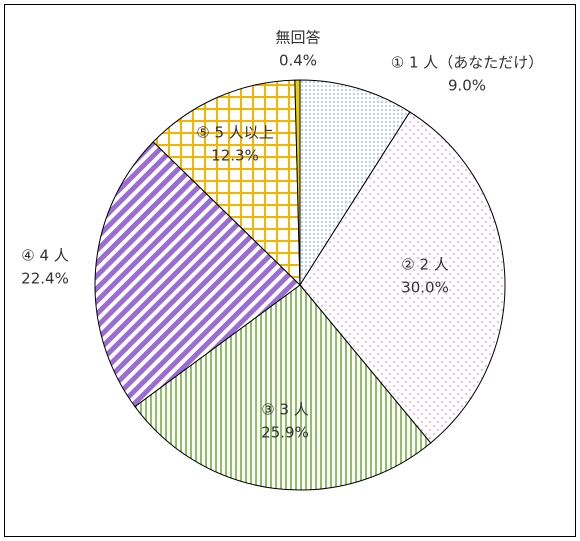 This screenshot has width=580, height=541. Describe the element at coordinates (297, 38) in the screenshot. I see `slice-label: 無回答` at that location.